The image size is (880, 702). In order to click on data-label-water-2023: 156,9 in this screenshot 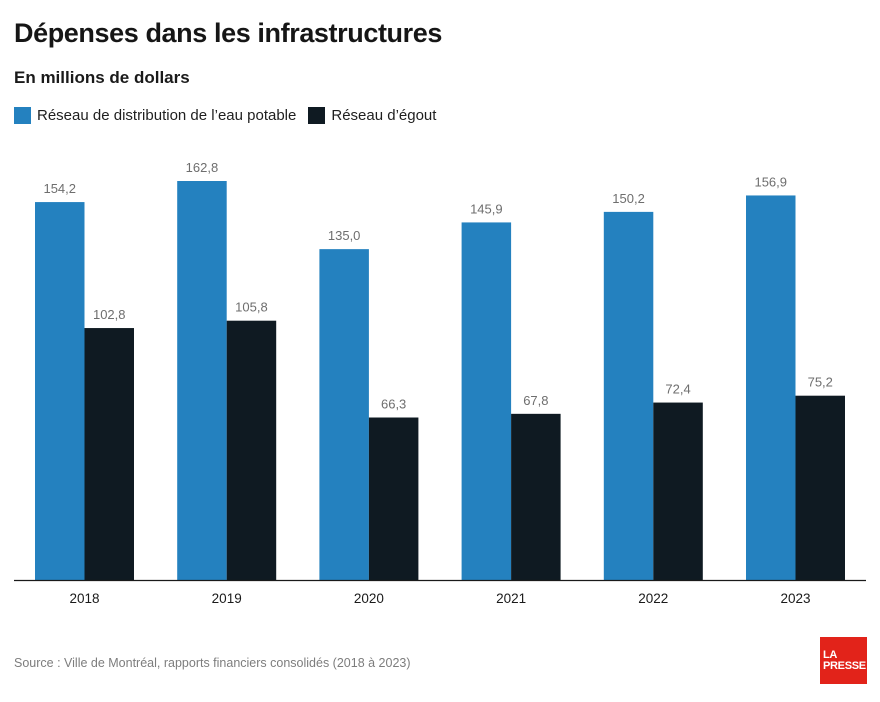, I will do `click(770, 181)`.